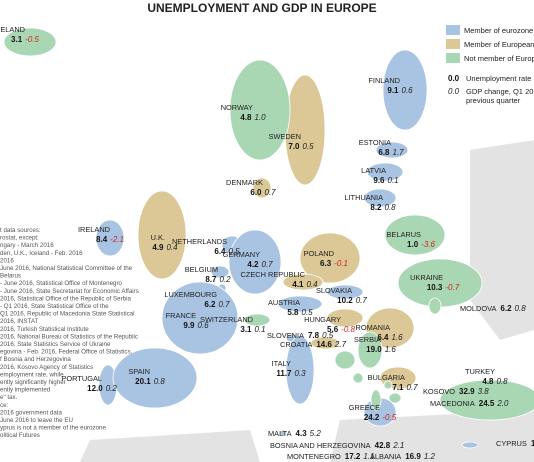  I want to click on country-label: SWEDEN 7.0 0.5, so click(292, 141).